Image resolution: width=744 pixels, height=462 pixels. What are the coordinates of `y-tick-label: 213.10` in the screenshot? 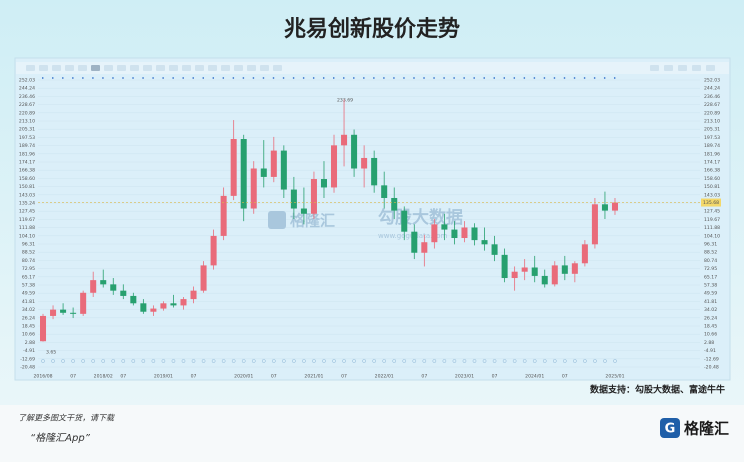 It's located at (27, 122).